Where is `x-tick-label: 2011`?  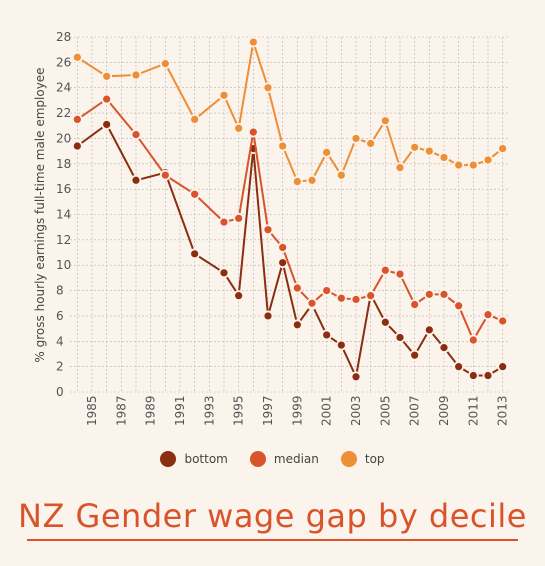
x-tick-label: 2011 is located at coordinates (473, 410).